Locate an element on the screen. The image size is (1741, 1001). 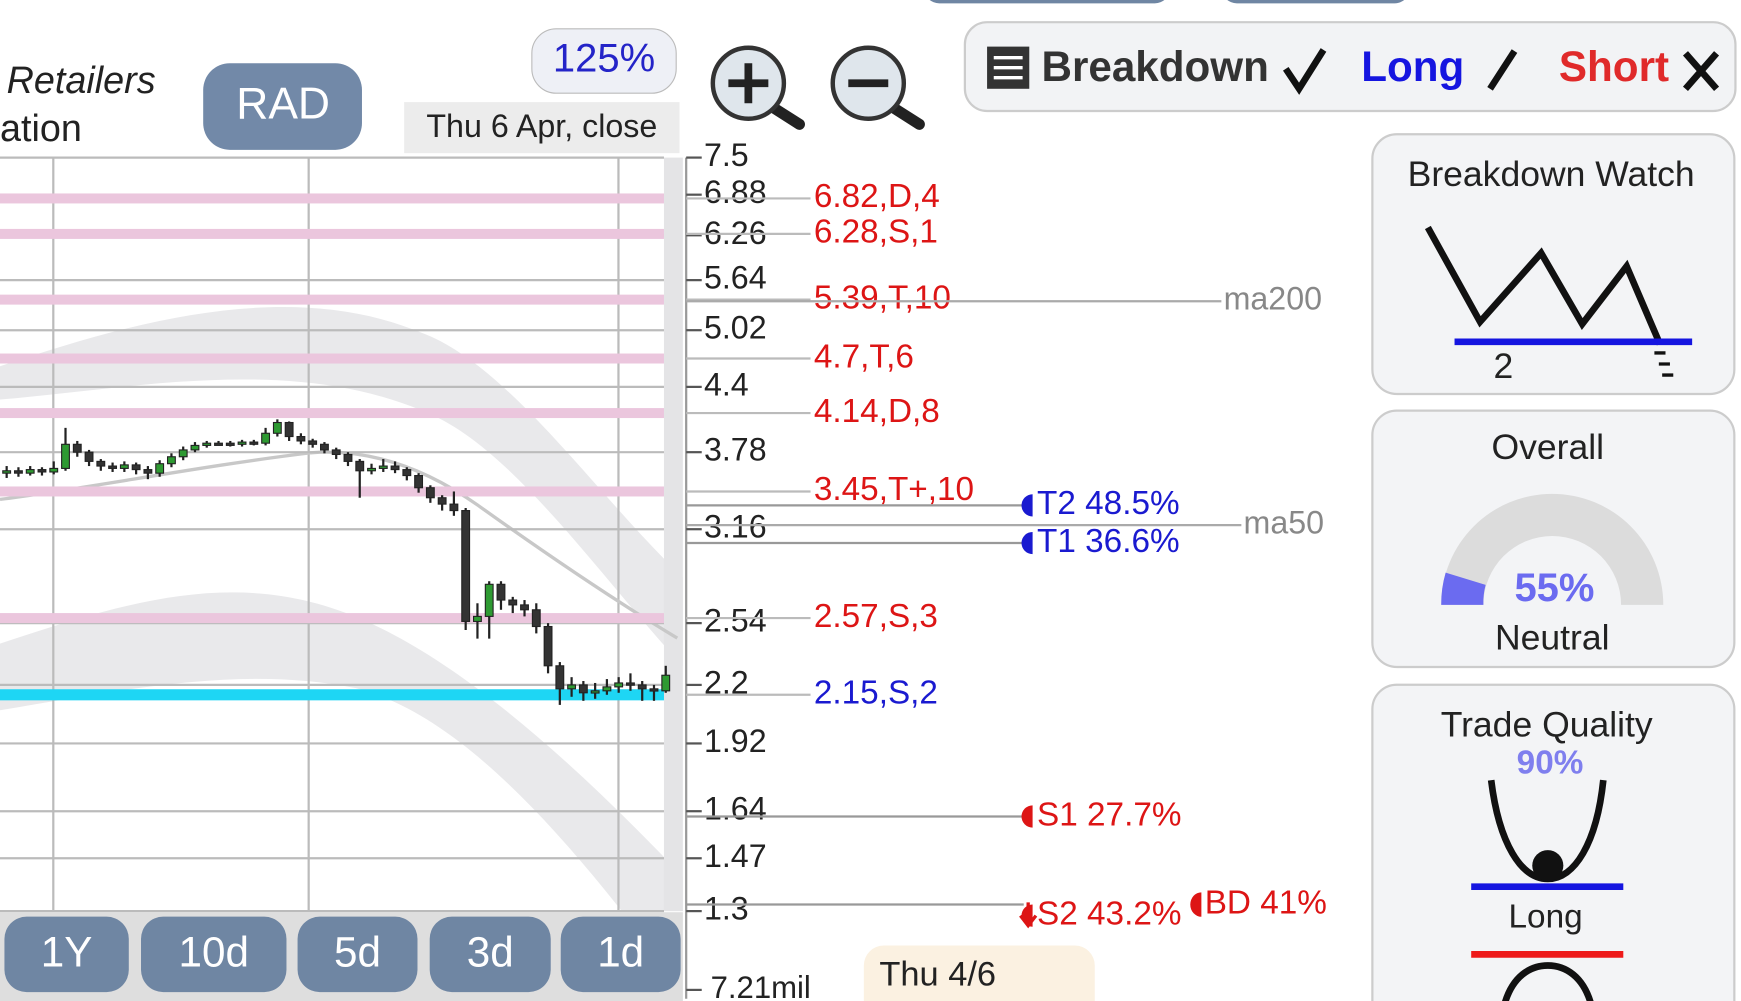
card-status: Neutral is located at coordinates (1552, 638).